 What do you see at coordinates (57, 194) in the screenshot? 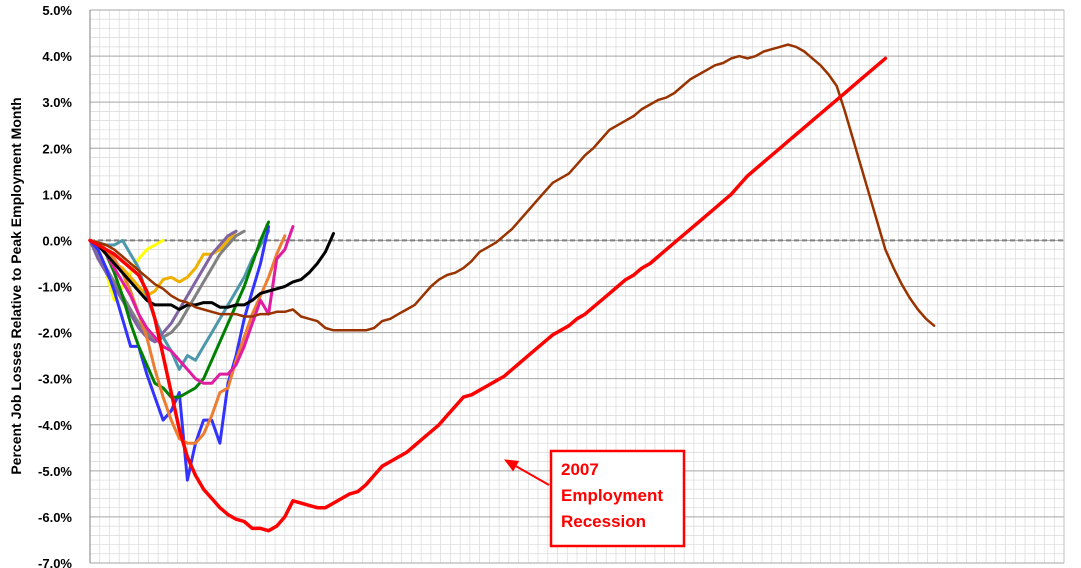
I see `y-tick-label: 1.0%` at bounding box center [57, 194].